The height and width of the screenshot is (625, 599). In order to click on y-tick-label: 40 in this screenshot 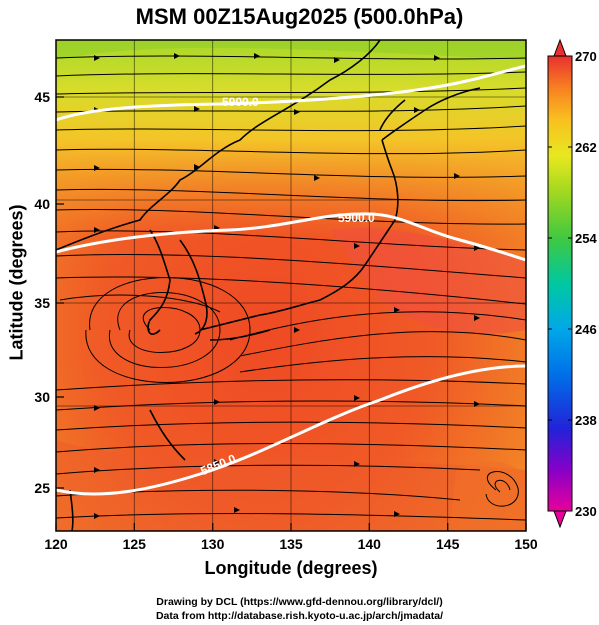, I will do `click(42, 204)`.